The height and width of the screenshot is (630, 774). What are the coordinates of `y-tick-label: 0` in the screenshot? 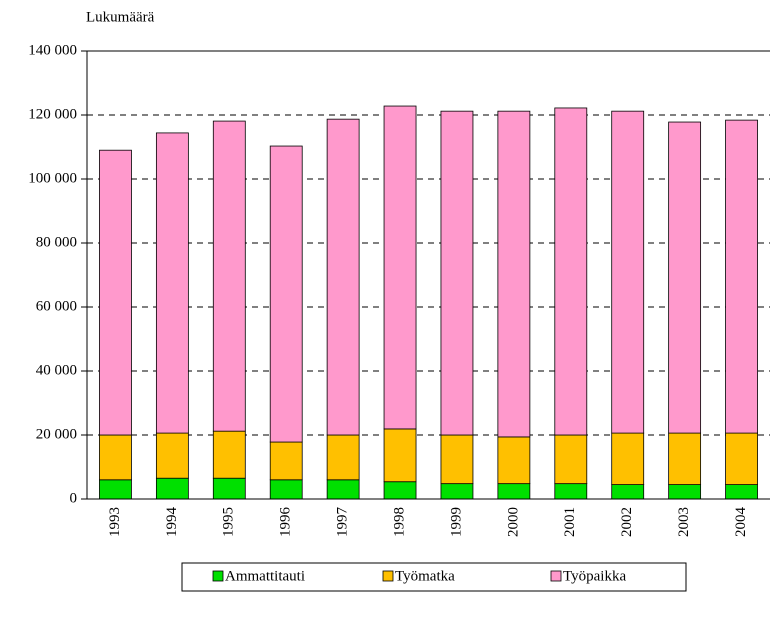 It's located at (74, 498).